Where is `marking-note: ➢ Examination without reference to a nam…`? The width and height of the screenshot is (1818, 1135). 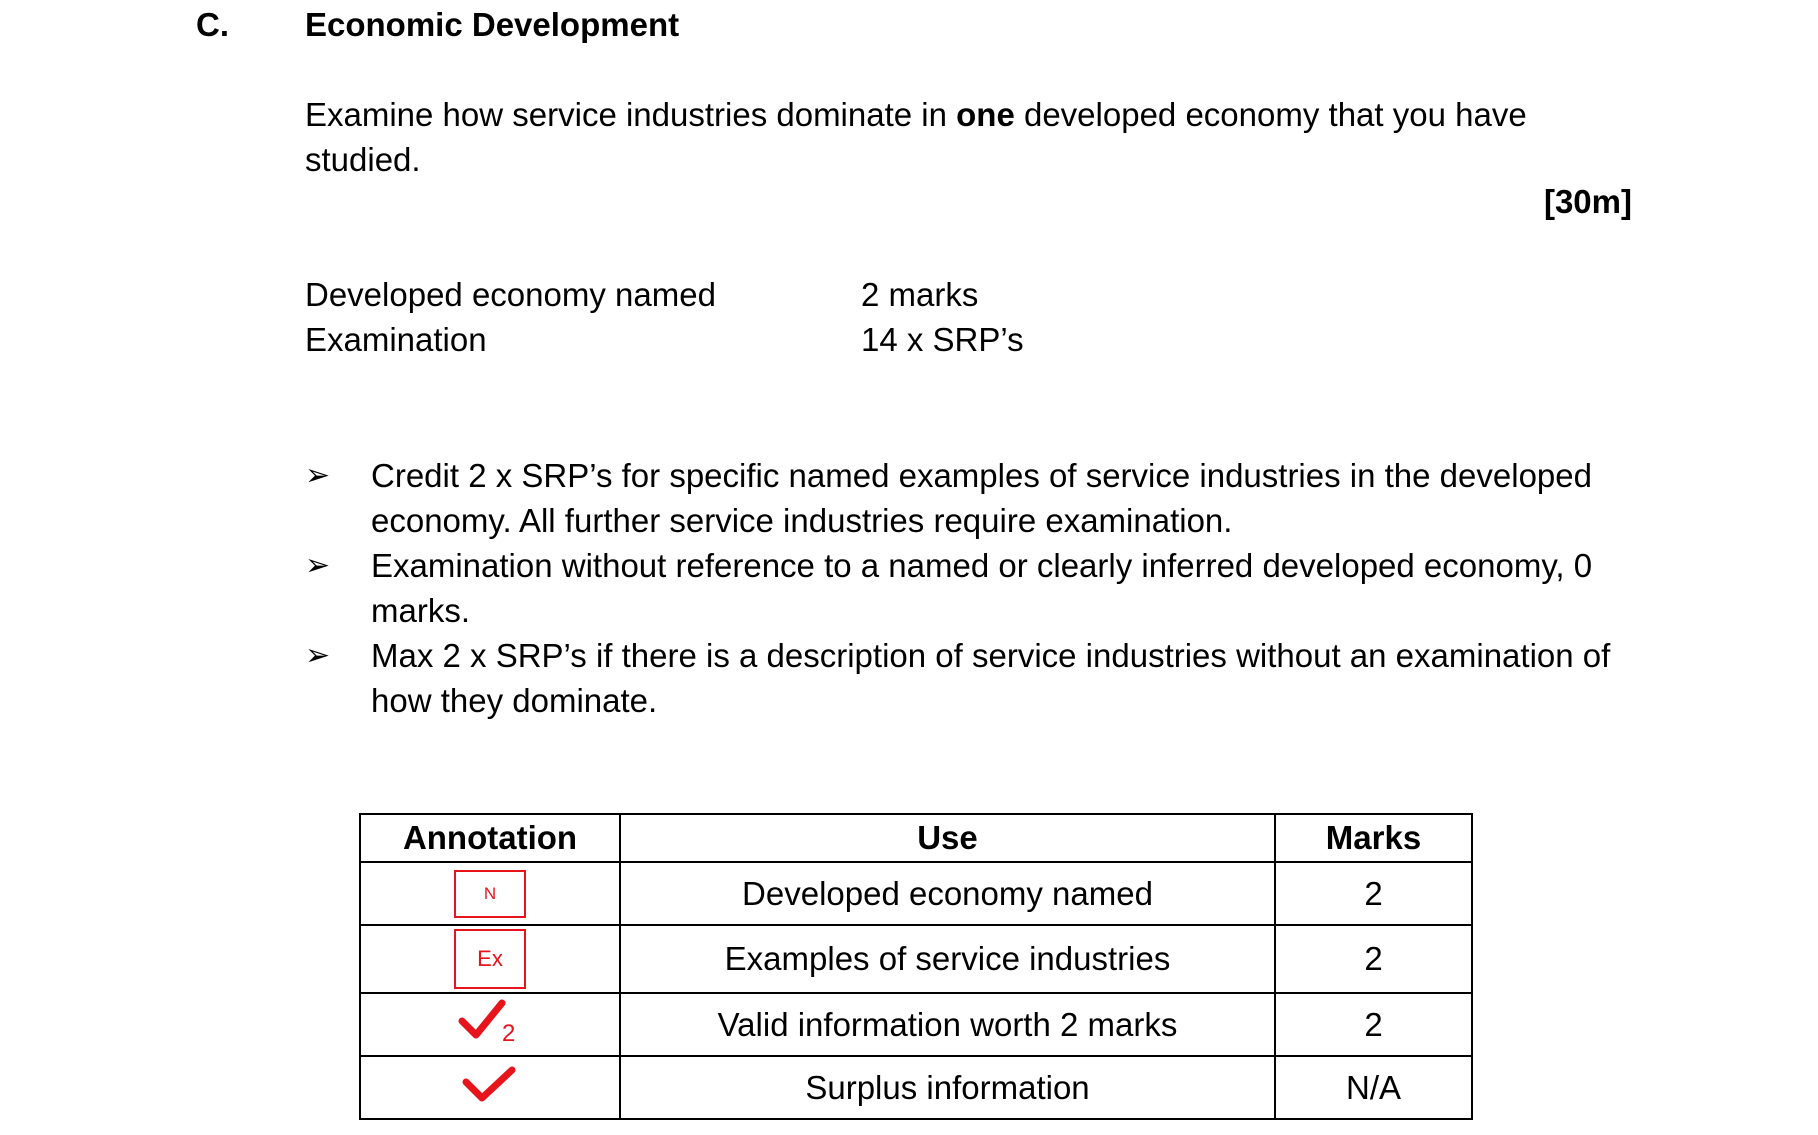 marking-note: ➢ Examination without reference to a nam… is located at coordinates (970, 588).